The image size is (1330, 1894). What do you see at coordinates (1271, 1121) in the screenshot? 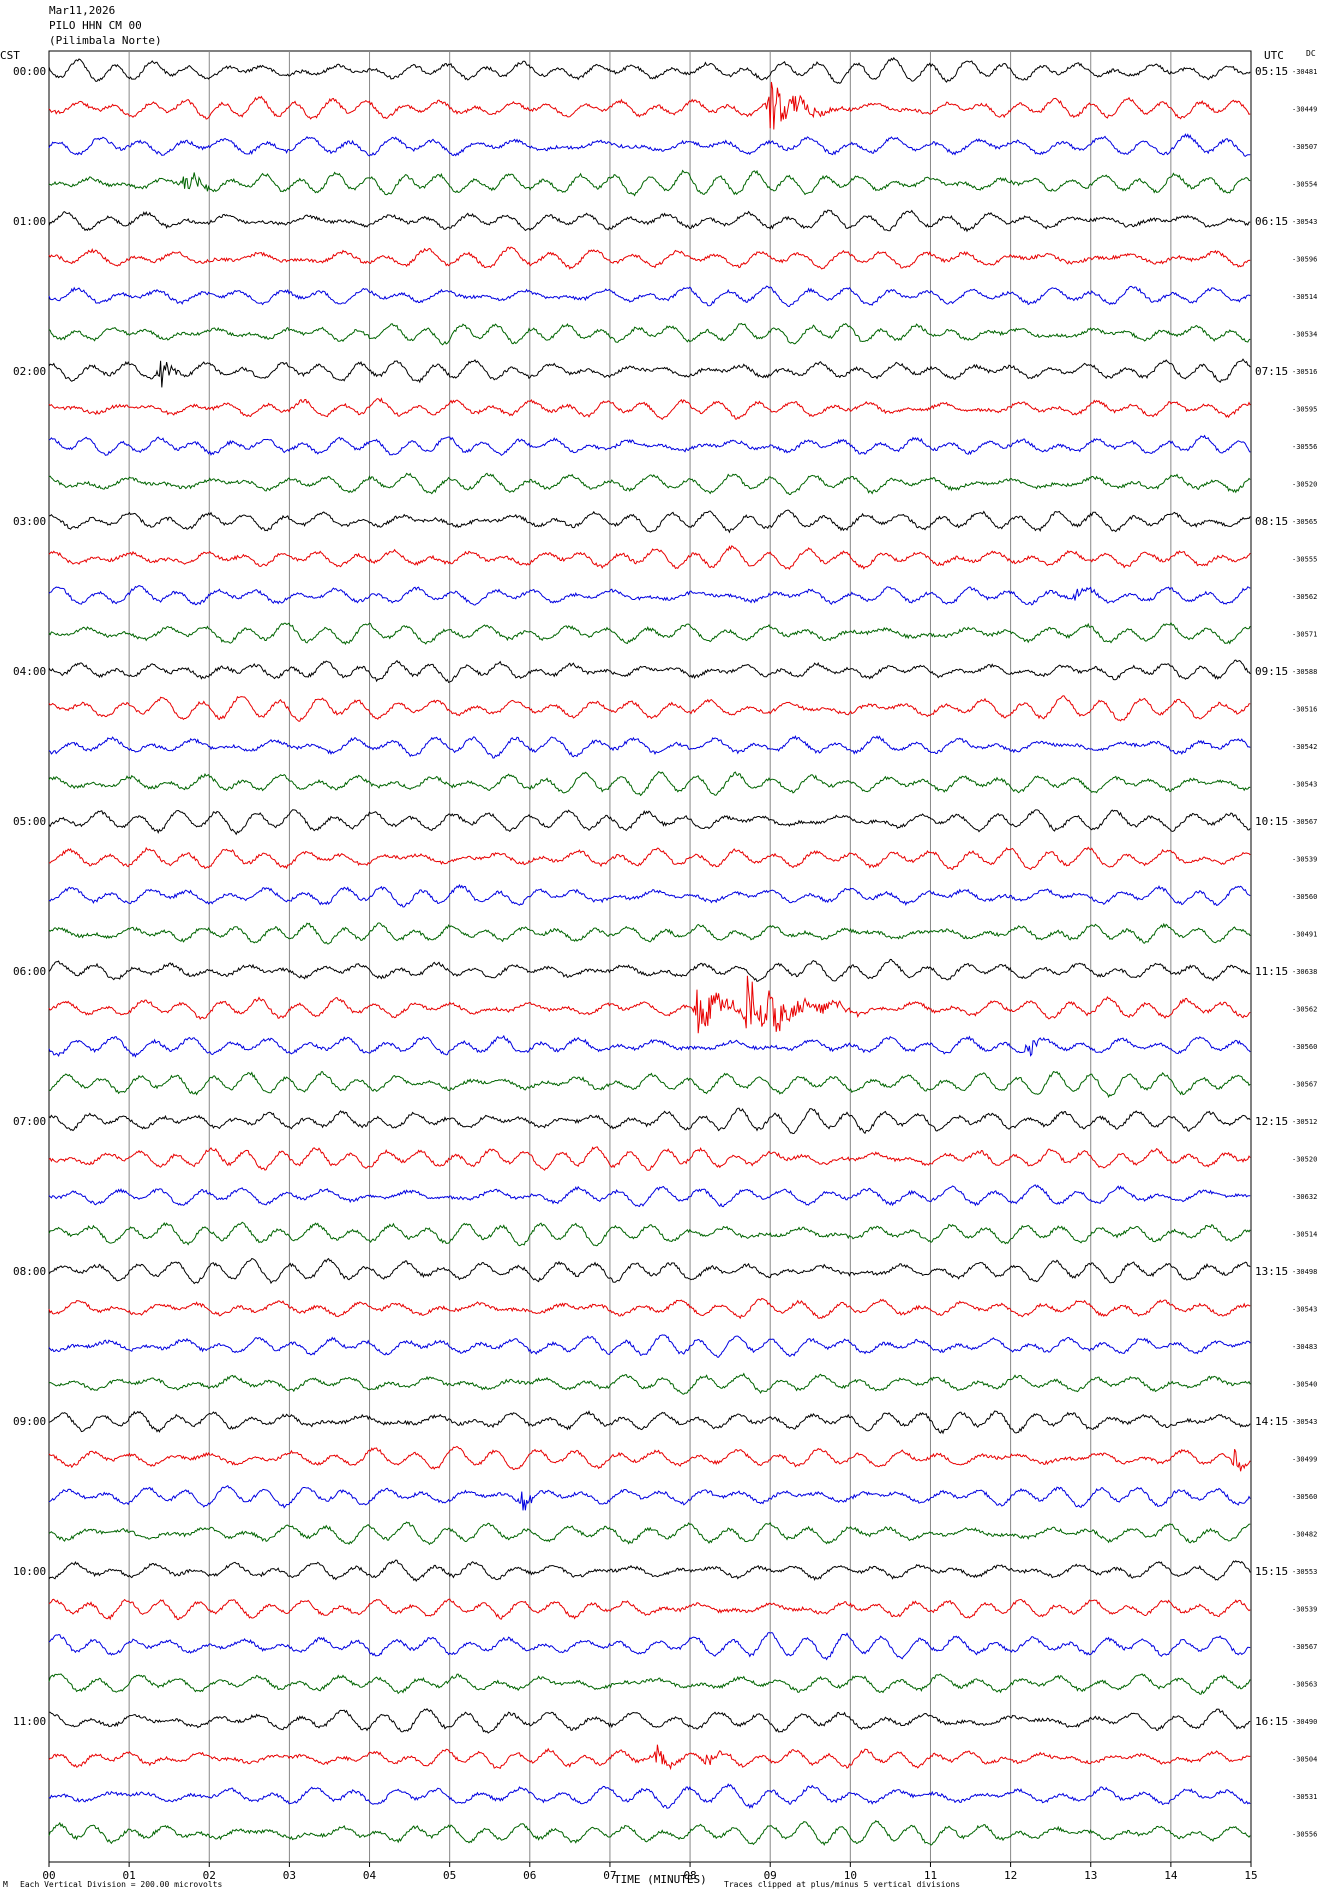
I see `utc-hour-label: 12:15` at bounding box center [1271, 1121].